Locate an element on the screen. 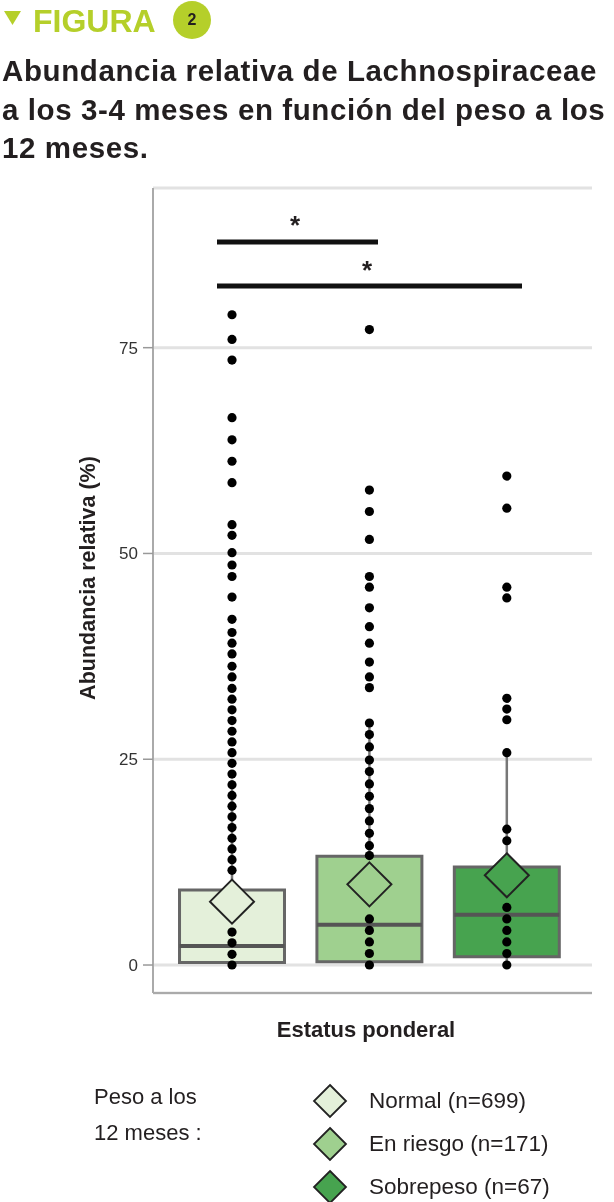 This screenshot has width=614, height=1202. x-axis-title: Estatus ponderal is located at coordinates (366, 1029).